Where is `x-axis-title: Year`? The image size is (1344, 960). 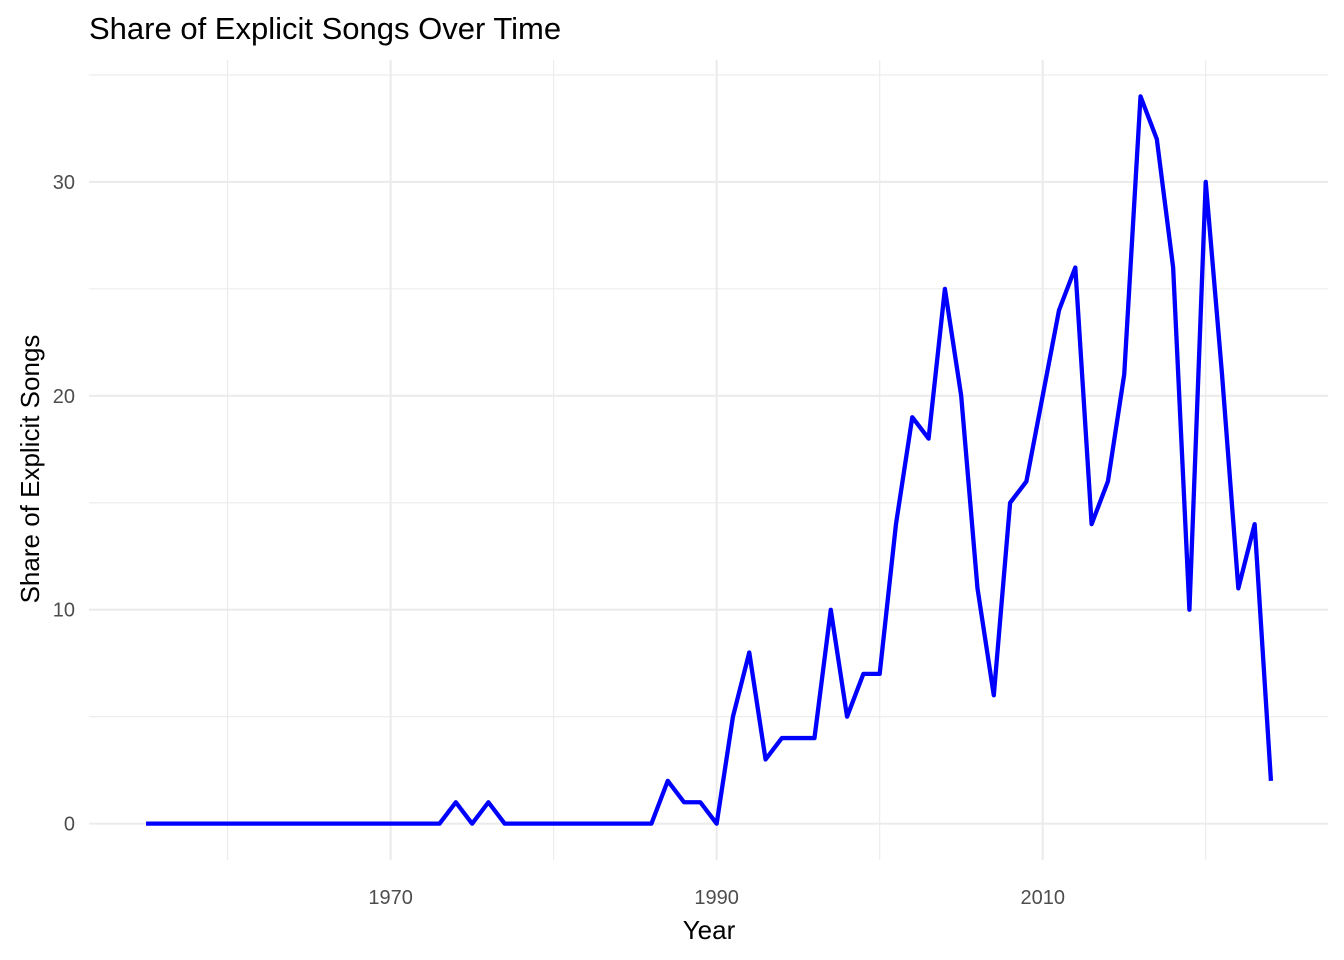
x-axis-title: Year is located at coordinates (709, 930).